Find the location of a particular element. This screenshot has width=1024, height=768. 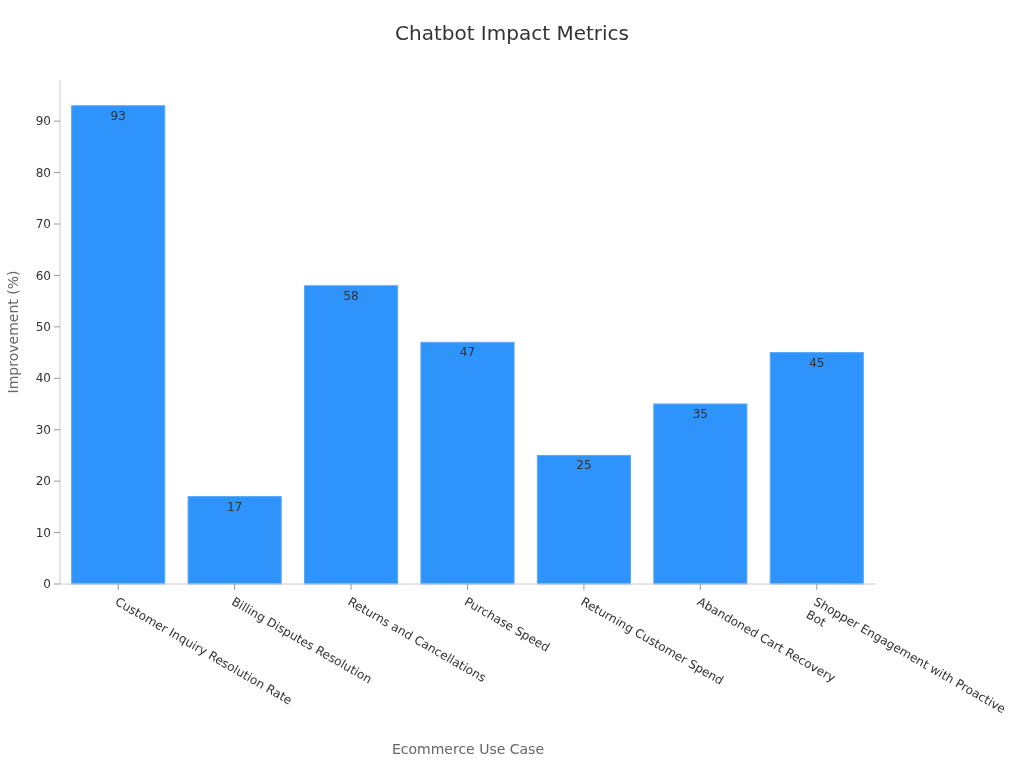

y-tick-label: 40 is located at coordinates (43, 378).